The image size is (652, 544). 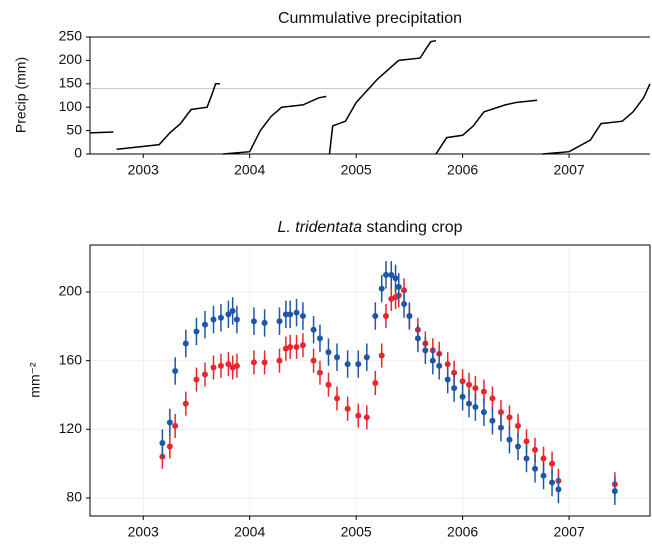 I want to click on y-tick-label: 160, so click(x=71, y=359).